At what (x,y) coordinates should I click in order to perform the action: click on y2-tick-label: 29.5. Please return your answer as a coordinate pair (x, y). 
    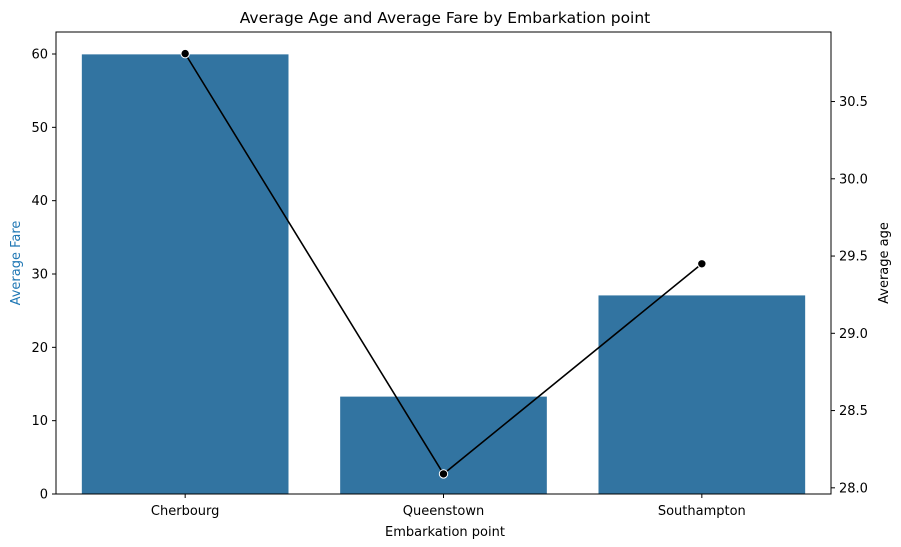
    Looking at the image, I should click on (853, 257).